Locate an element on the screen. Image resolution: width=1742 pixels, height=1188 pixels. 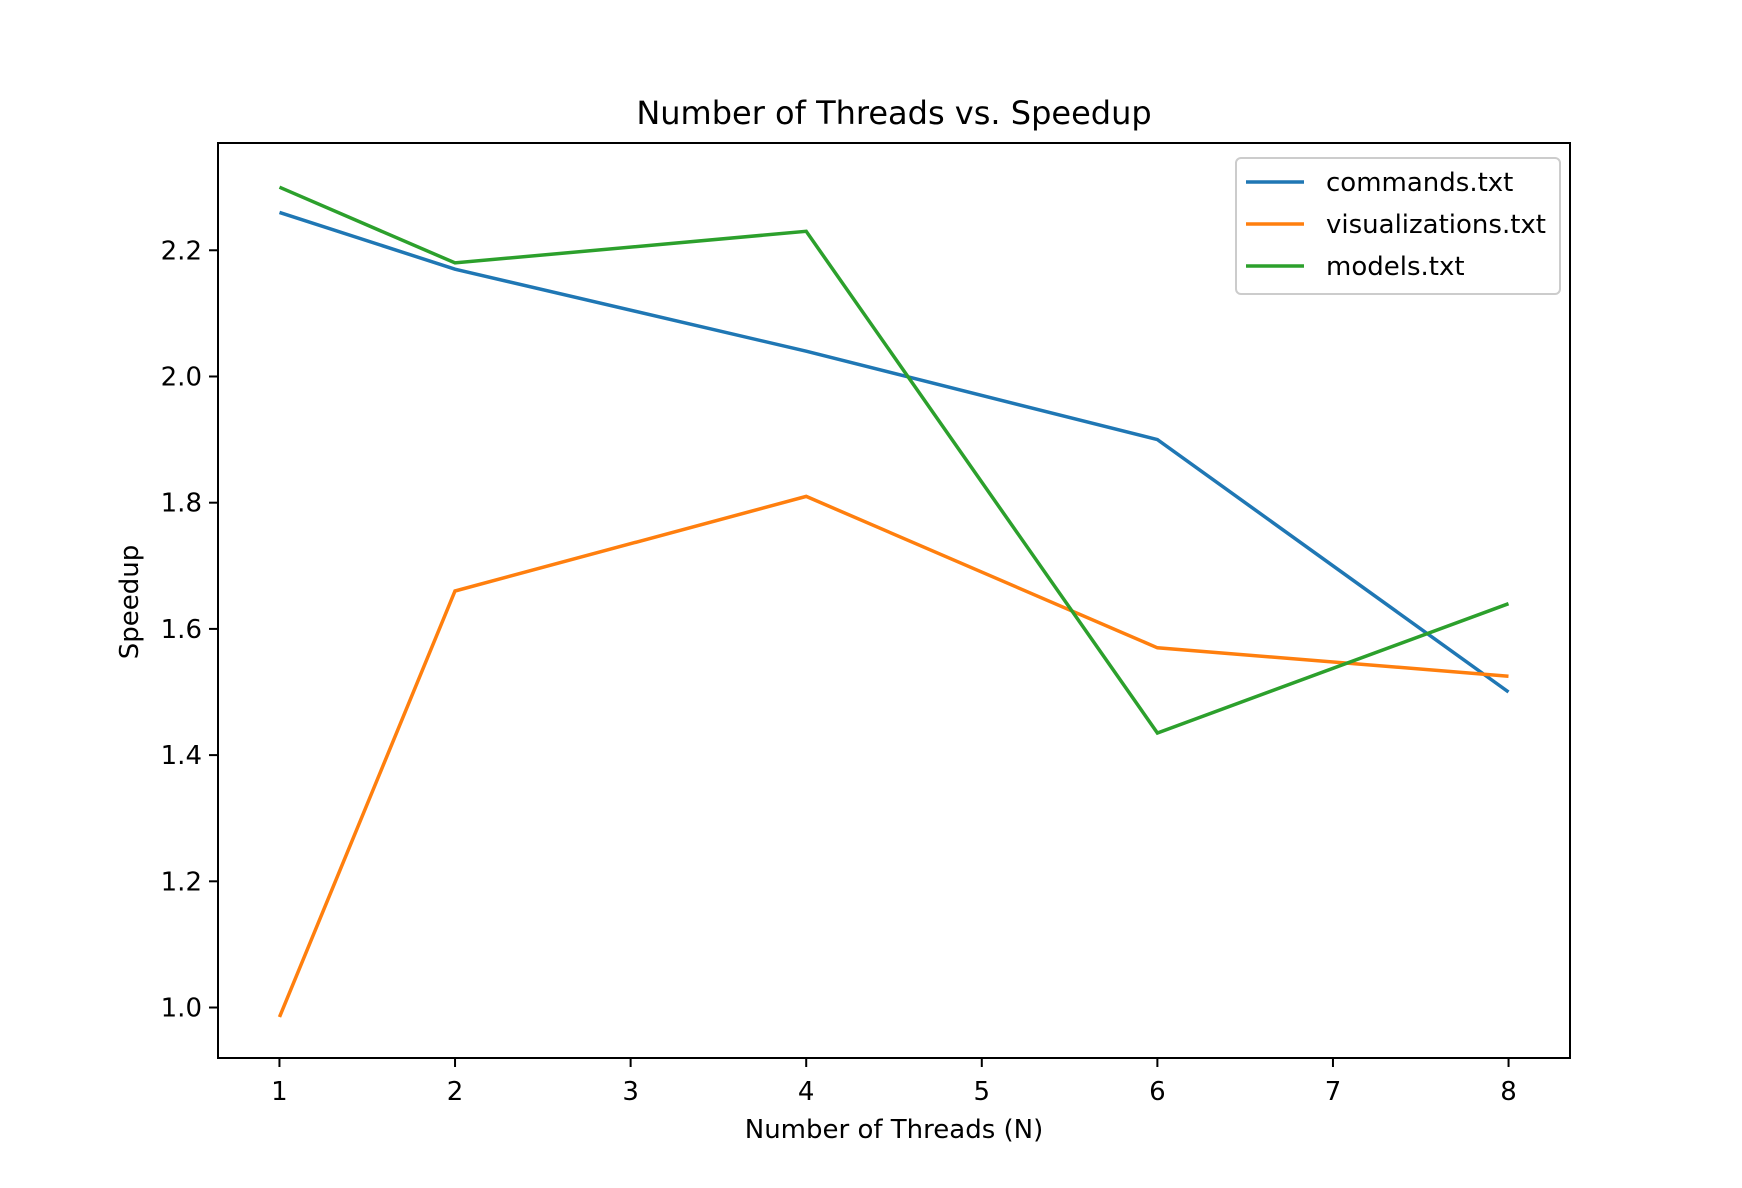
y-tick-label: 1.2 is located at coordinates (181, 882).